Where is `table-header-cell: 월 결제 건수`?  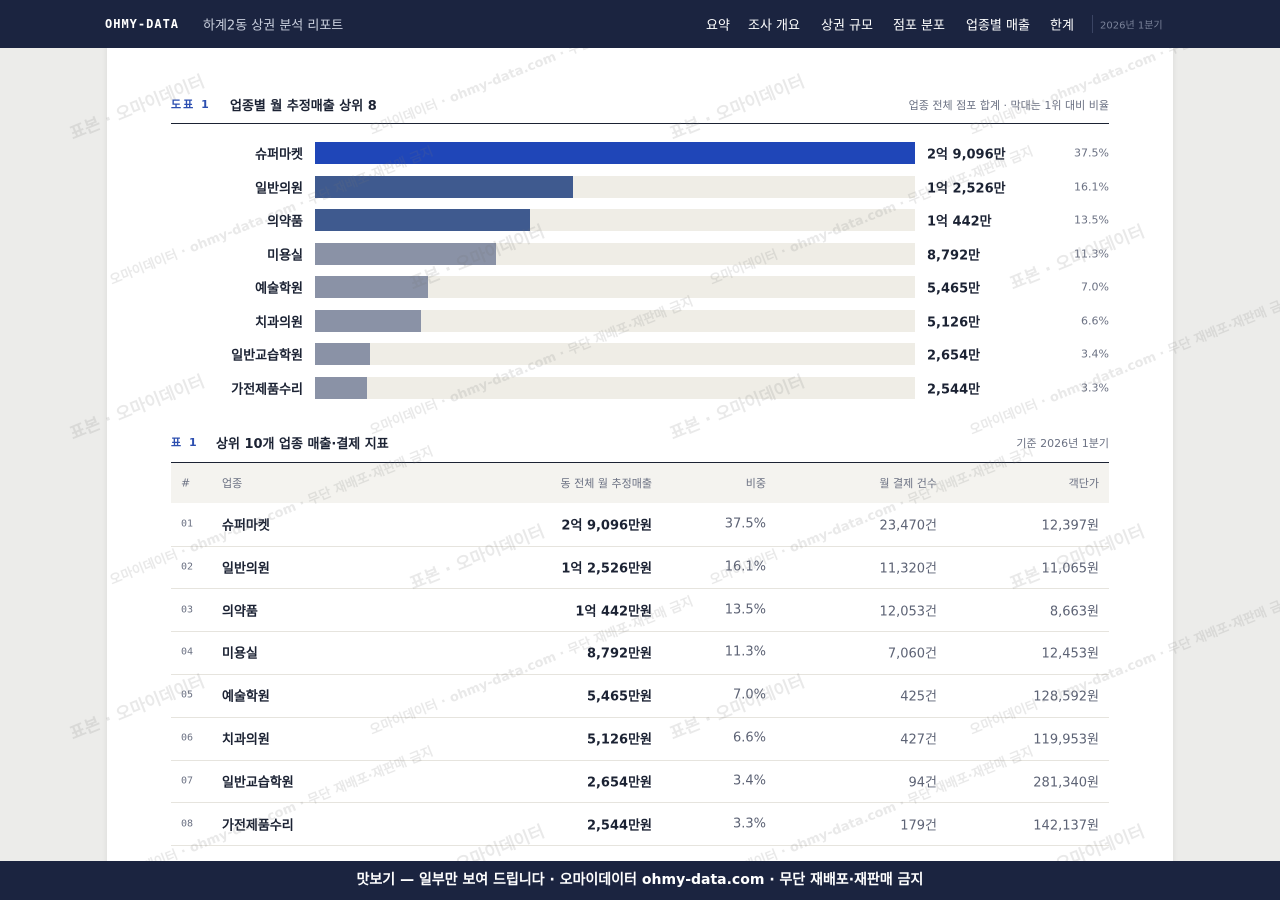 table-header-cell: 월 결제 건수 is located at coordinates (908, 483).